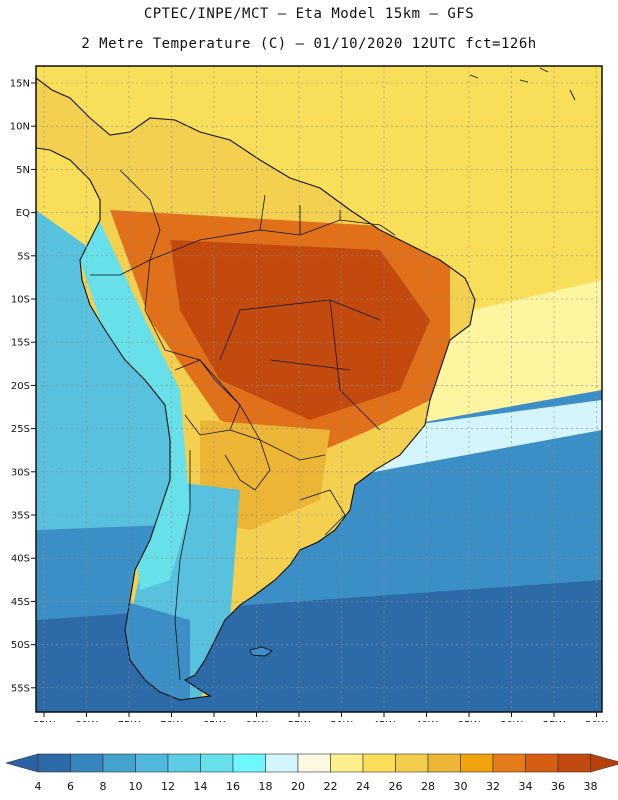 This screenshot has height=800, width=618. What do you see at coordinates (182, 565) in the screenshot?
I see `border-argentina-chile` at bounding box center [182, 565].